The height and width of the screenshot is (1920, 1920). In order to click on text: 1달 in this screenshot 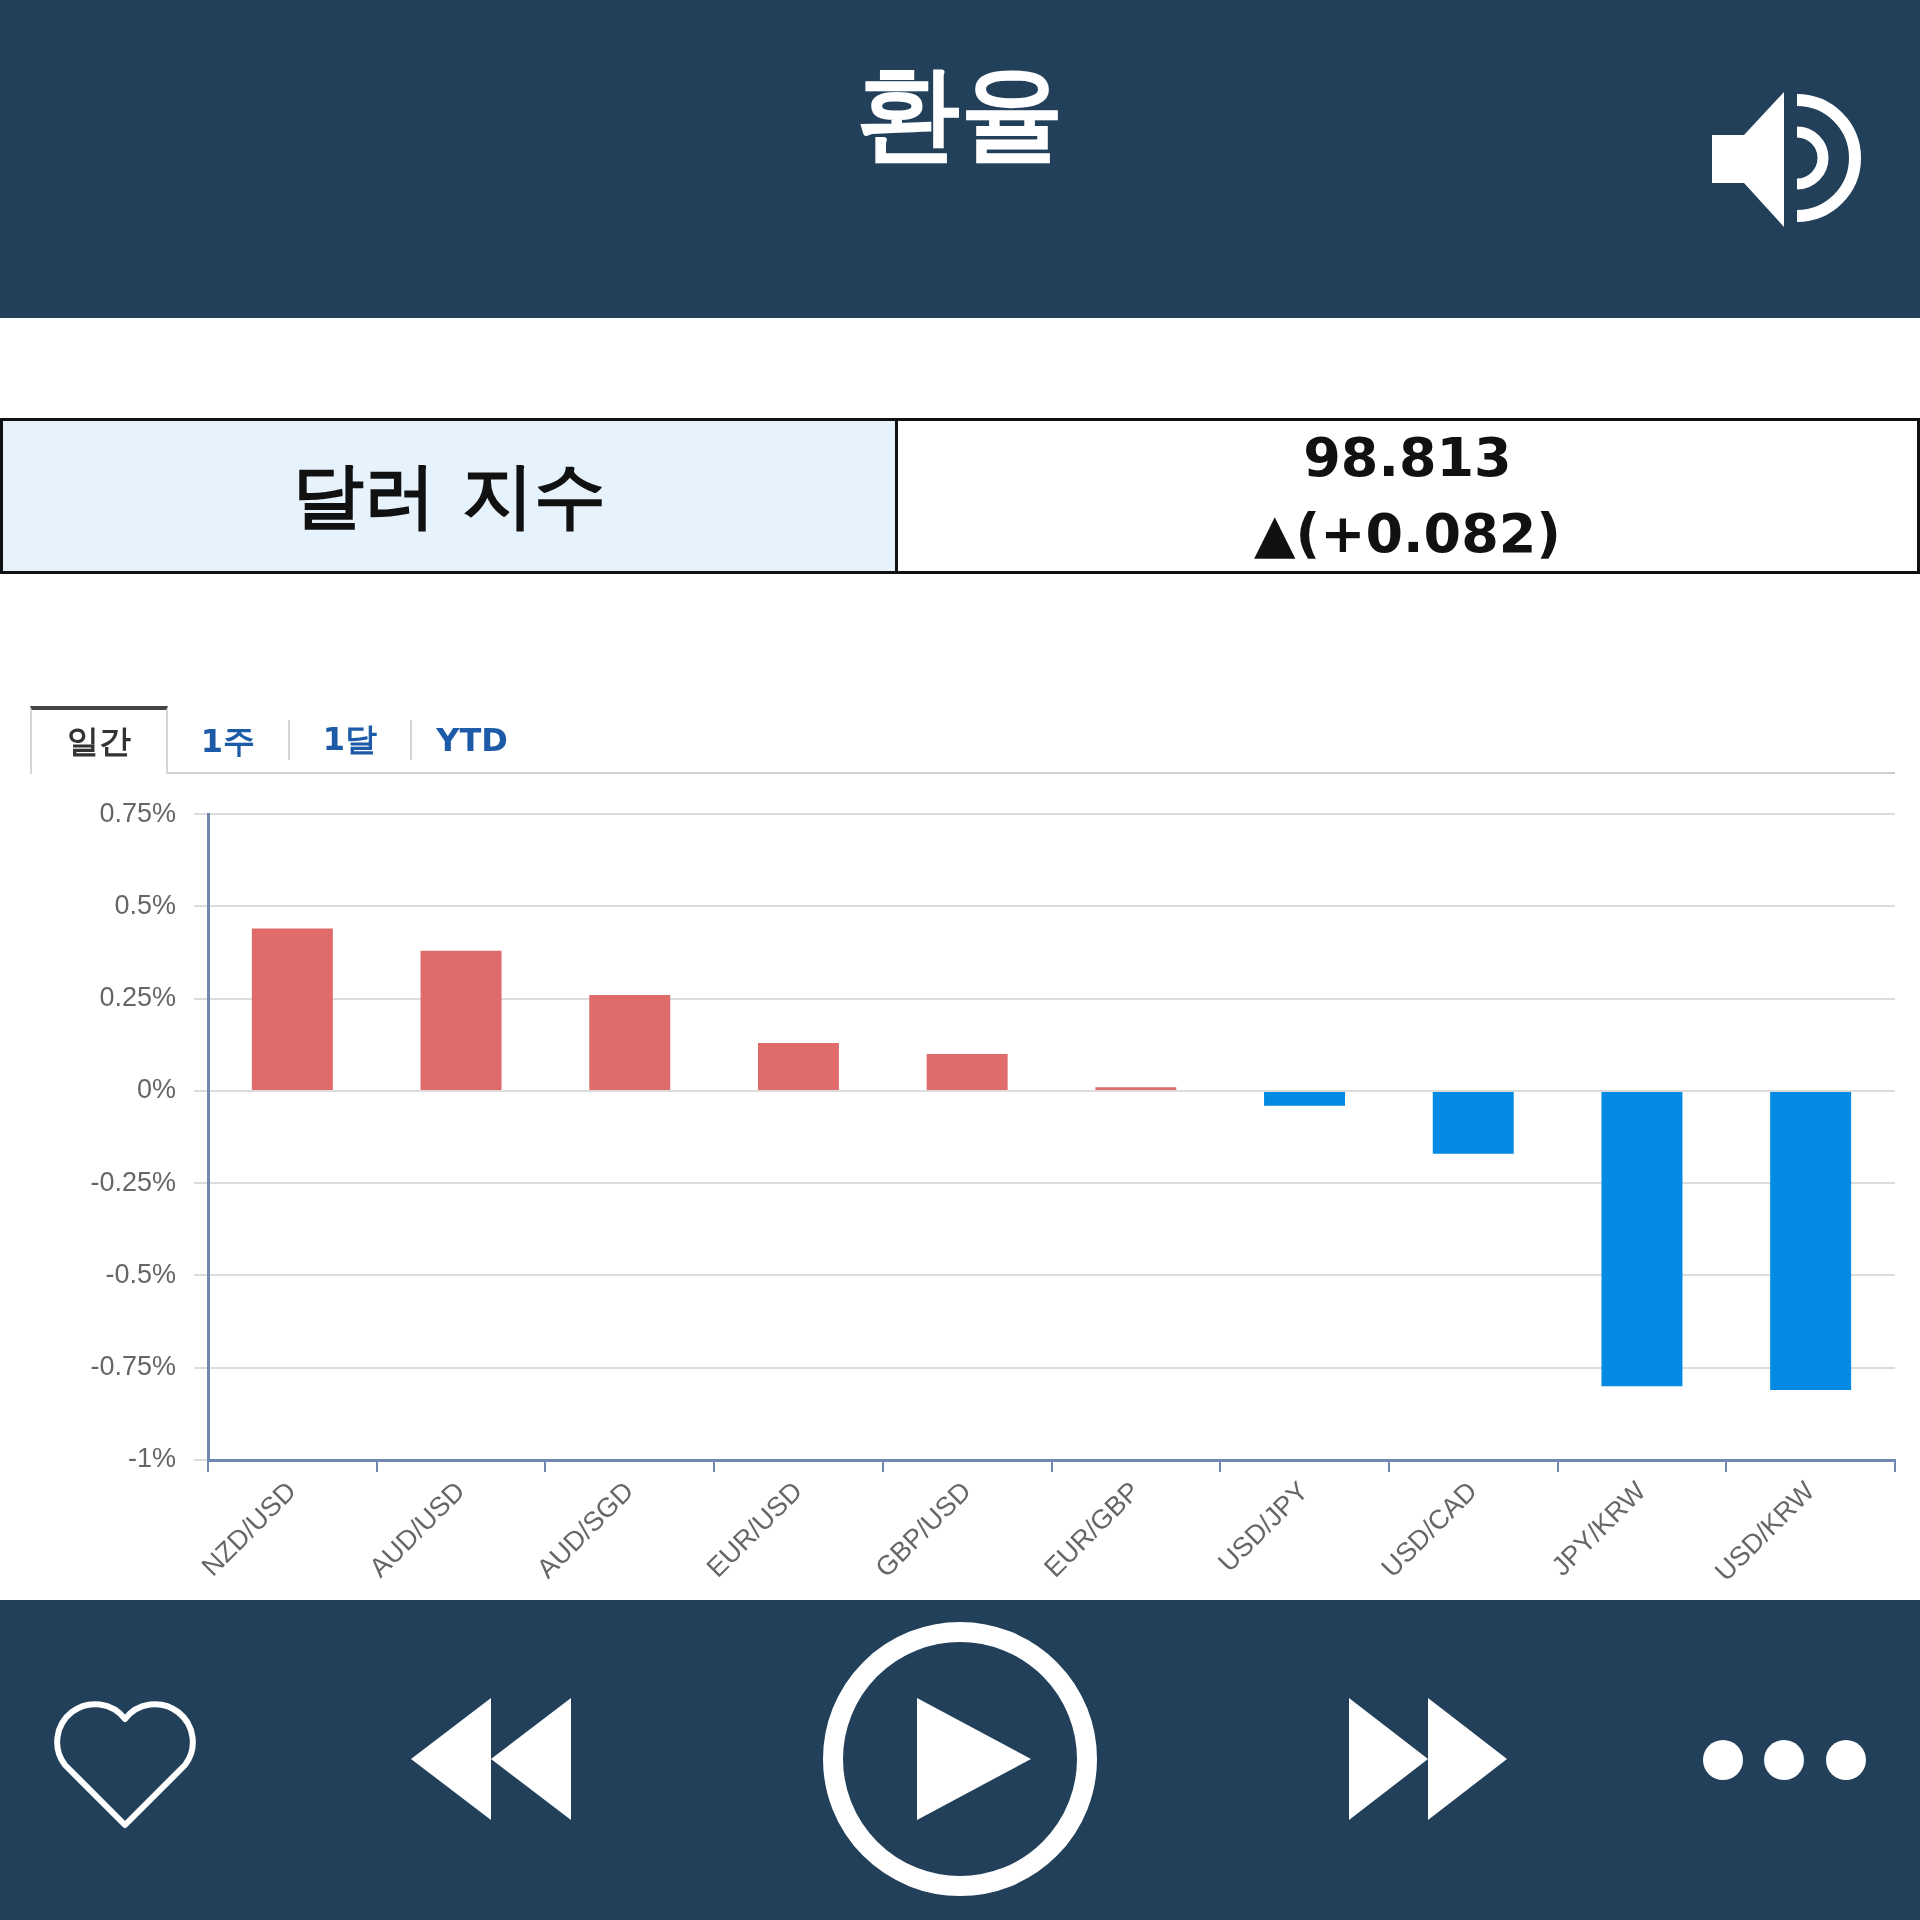, I will do `click(349, 740)`.